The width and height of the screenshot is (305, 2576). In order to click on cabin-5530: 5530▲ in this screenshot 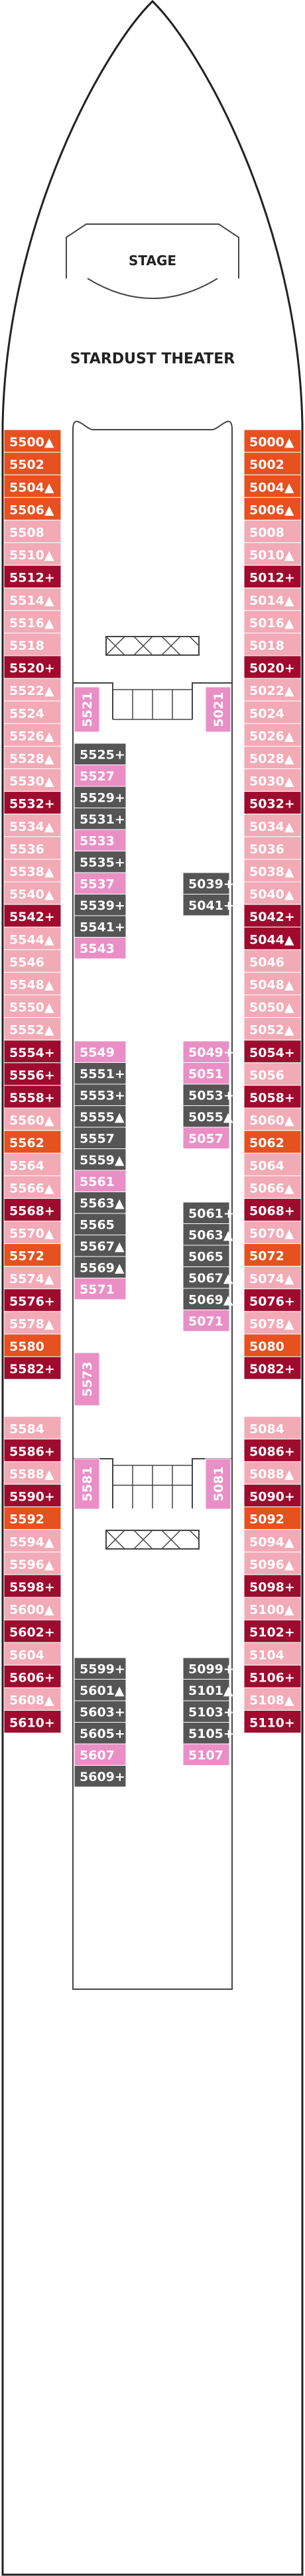, I will do `click(32, 780)`.